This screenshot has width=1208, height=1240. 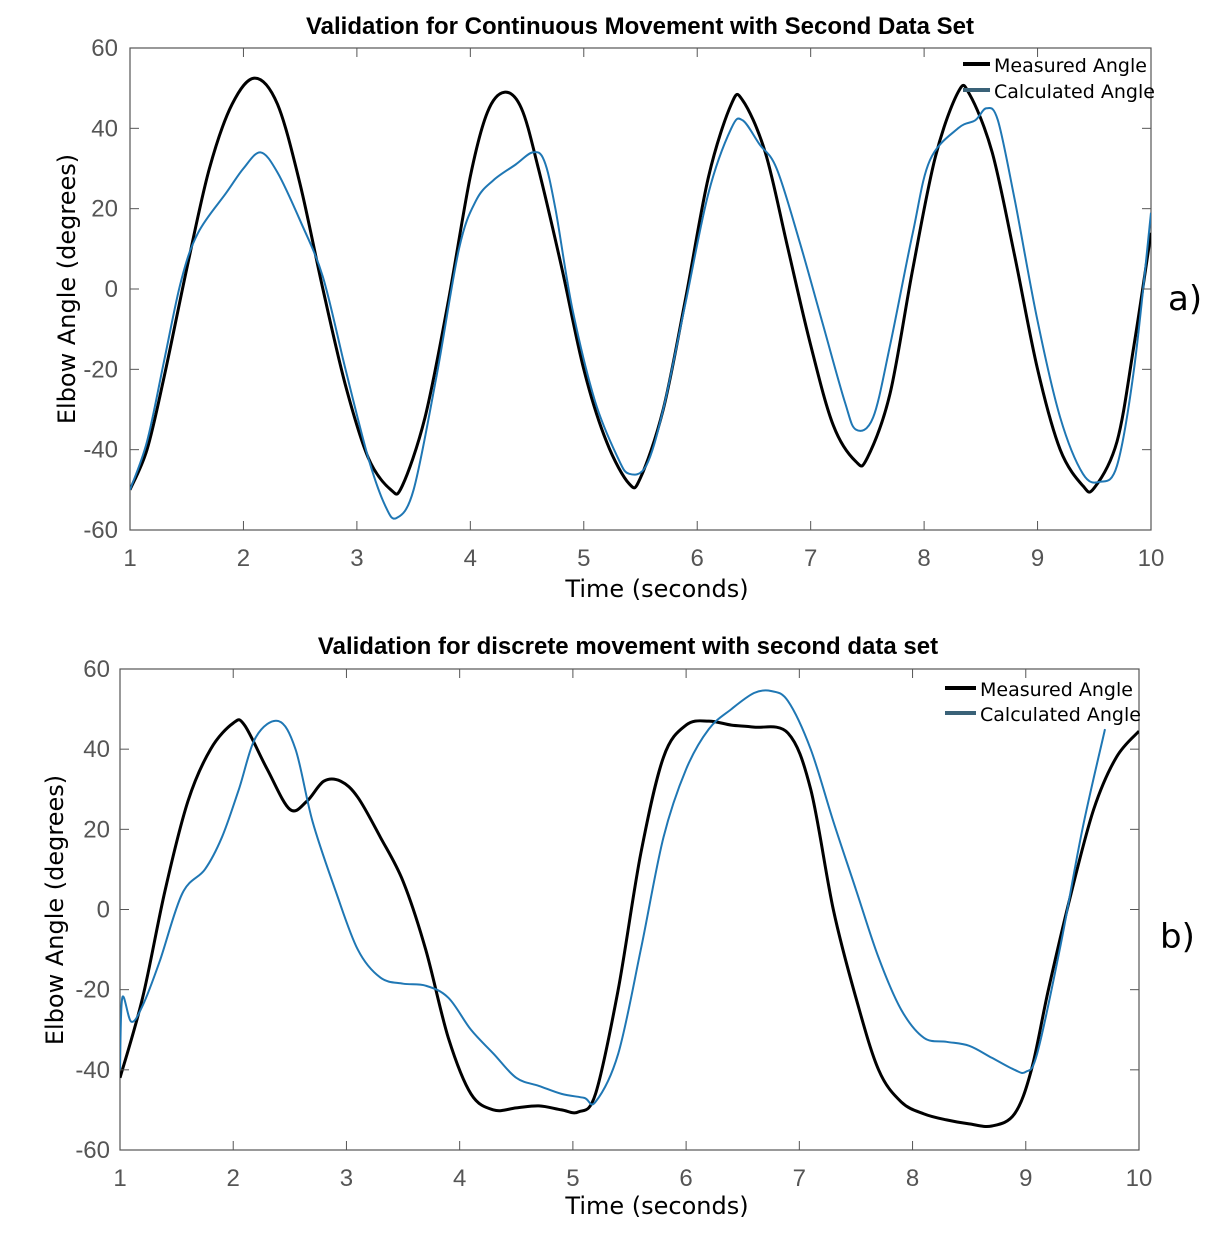 I want to click on chart-b-ytick-label: -40, so click(x=92, y=1070).